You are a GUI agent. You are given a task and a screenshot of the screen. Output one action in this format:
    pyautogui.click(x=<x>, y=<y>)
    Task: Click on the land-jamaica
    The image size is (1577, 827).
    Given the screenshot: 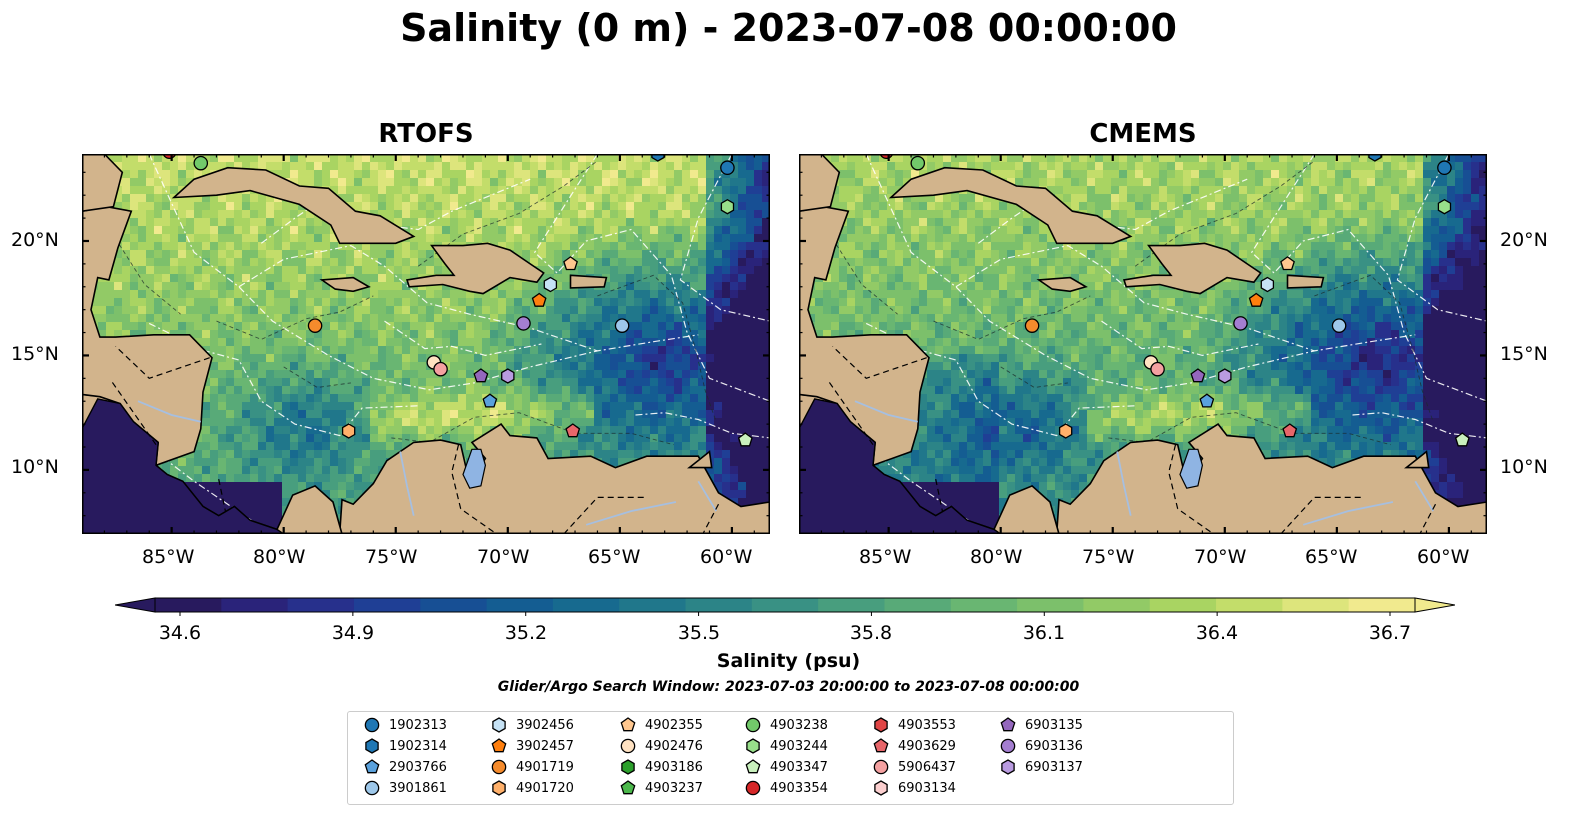 What is the action you would take?
    pyautogui.click(x=345, y=284)
    